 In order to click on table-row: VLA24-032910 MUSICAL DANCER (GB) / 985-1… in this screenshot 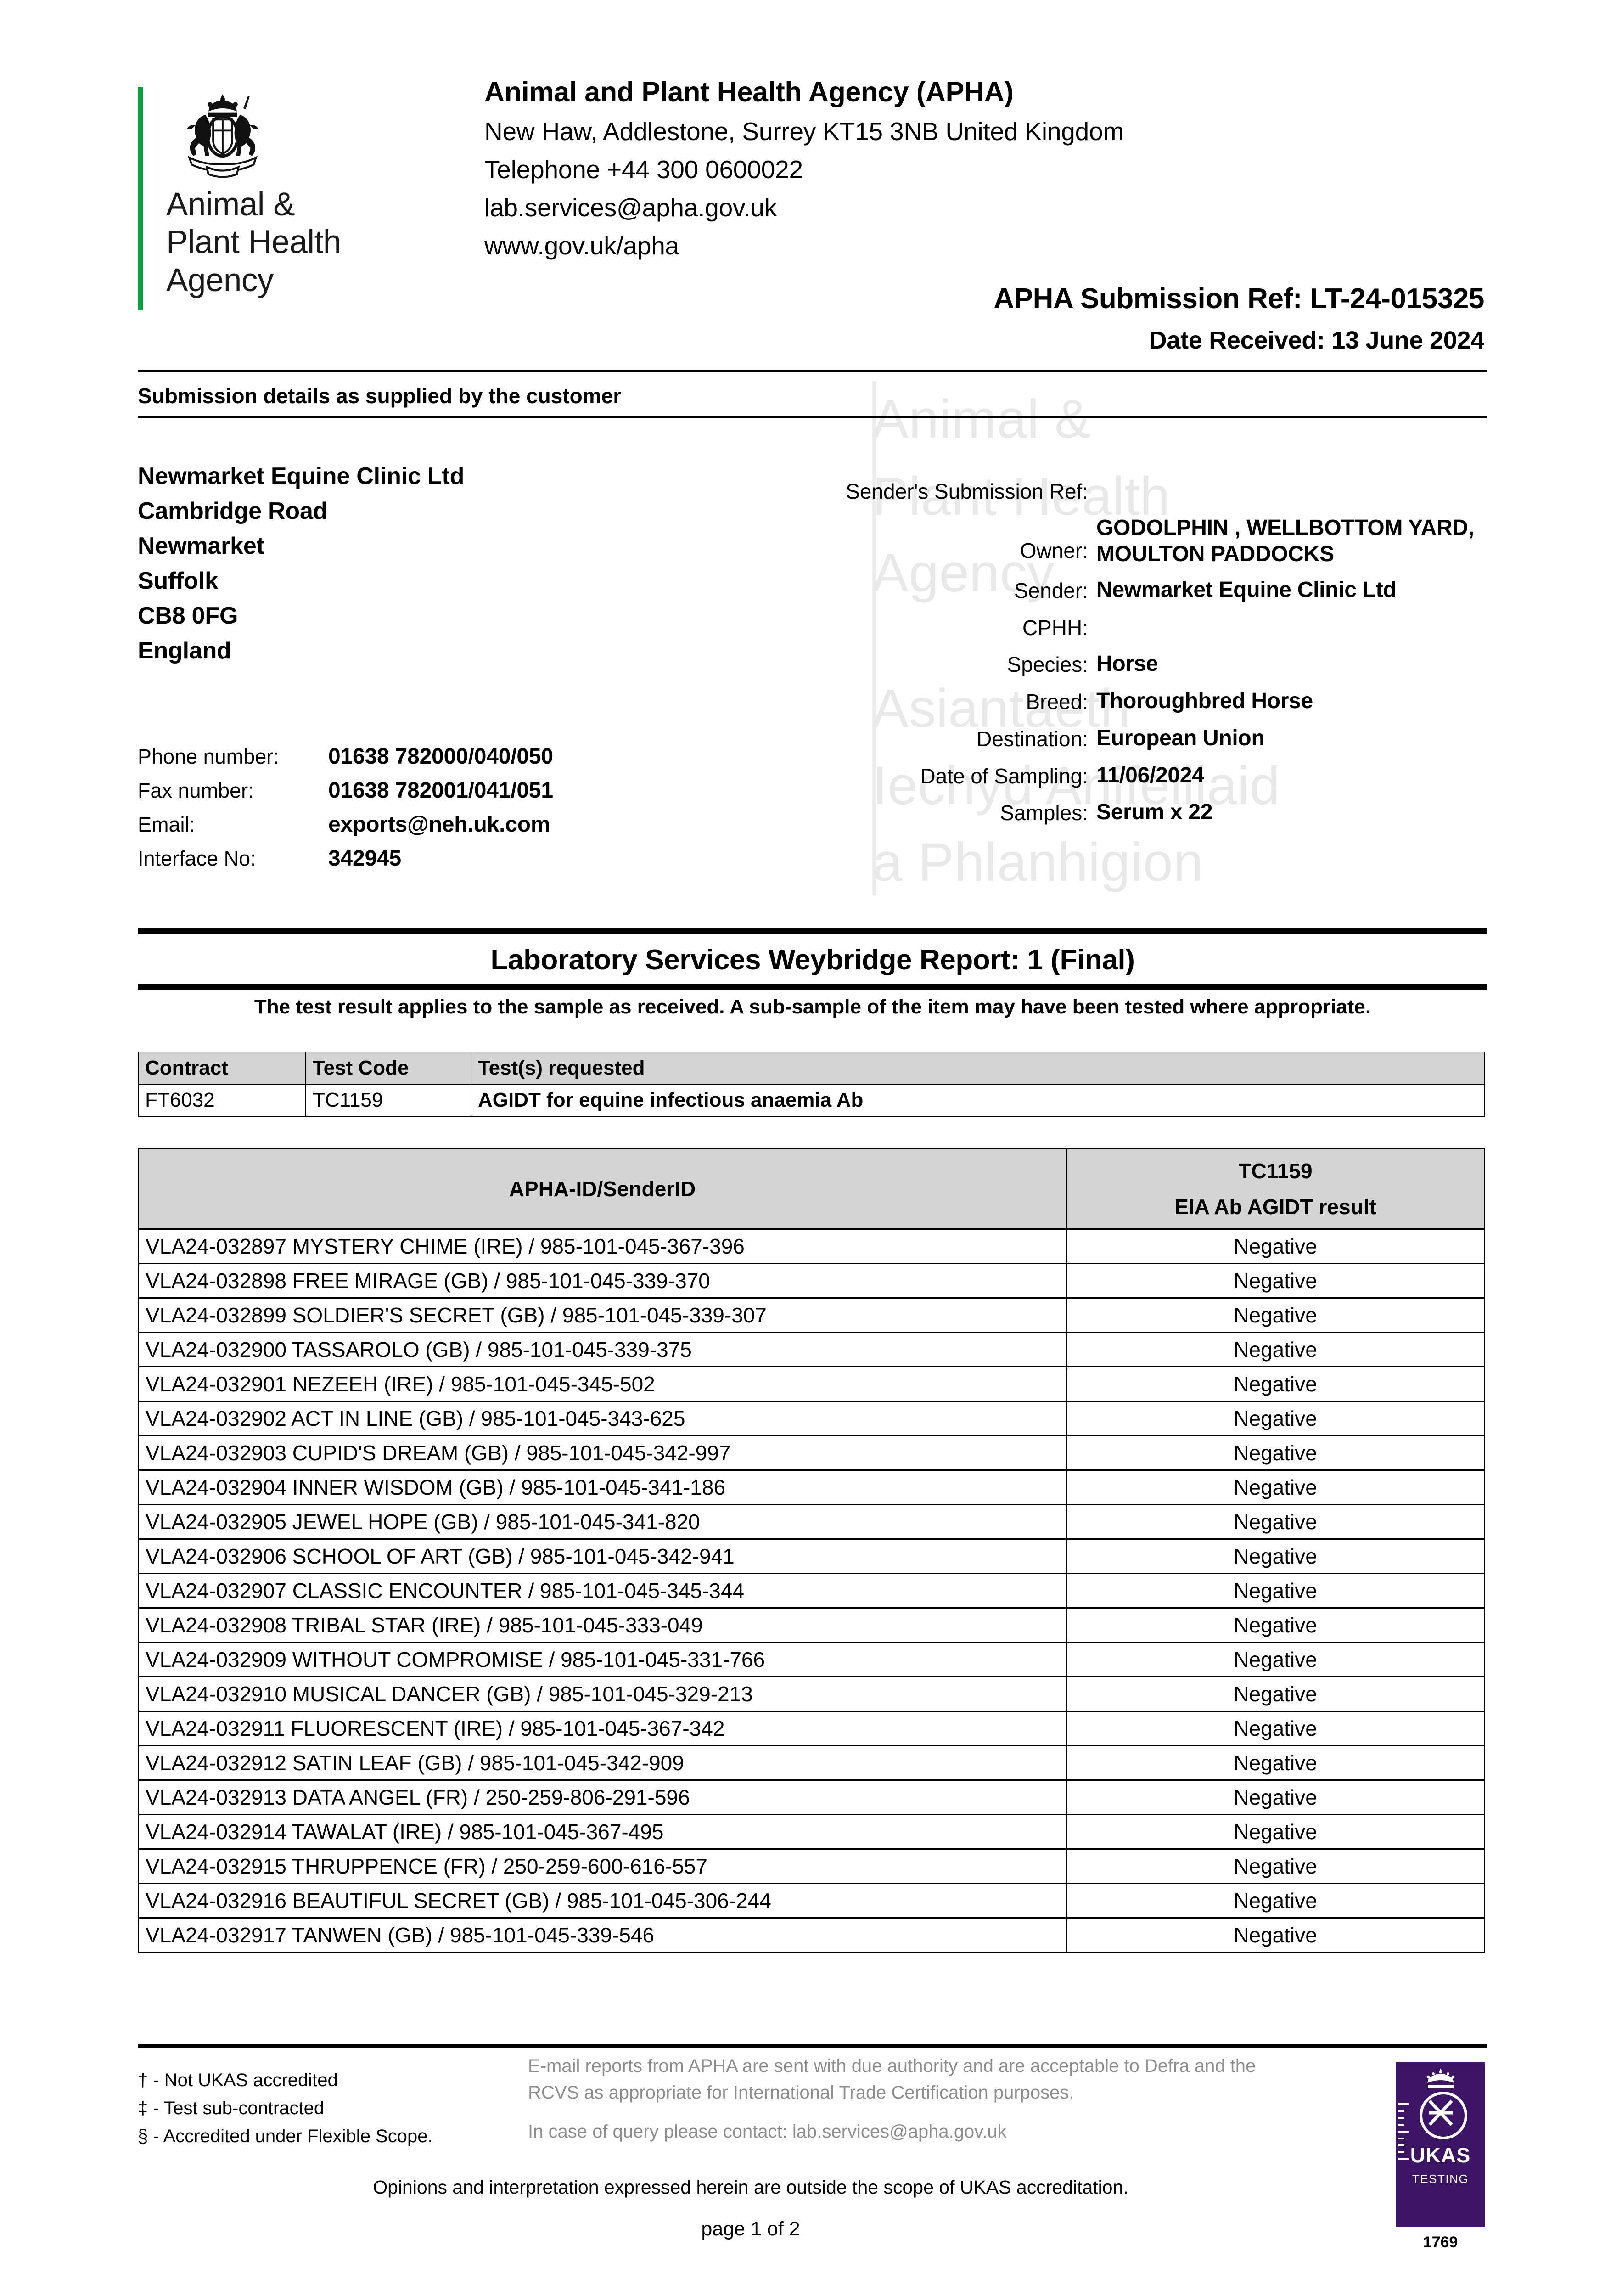, I will do `click(811, 1694)`.